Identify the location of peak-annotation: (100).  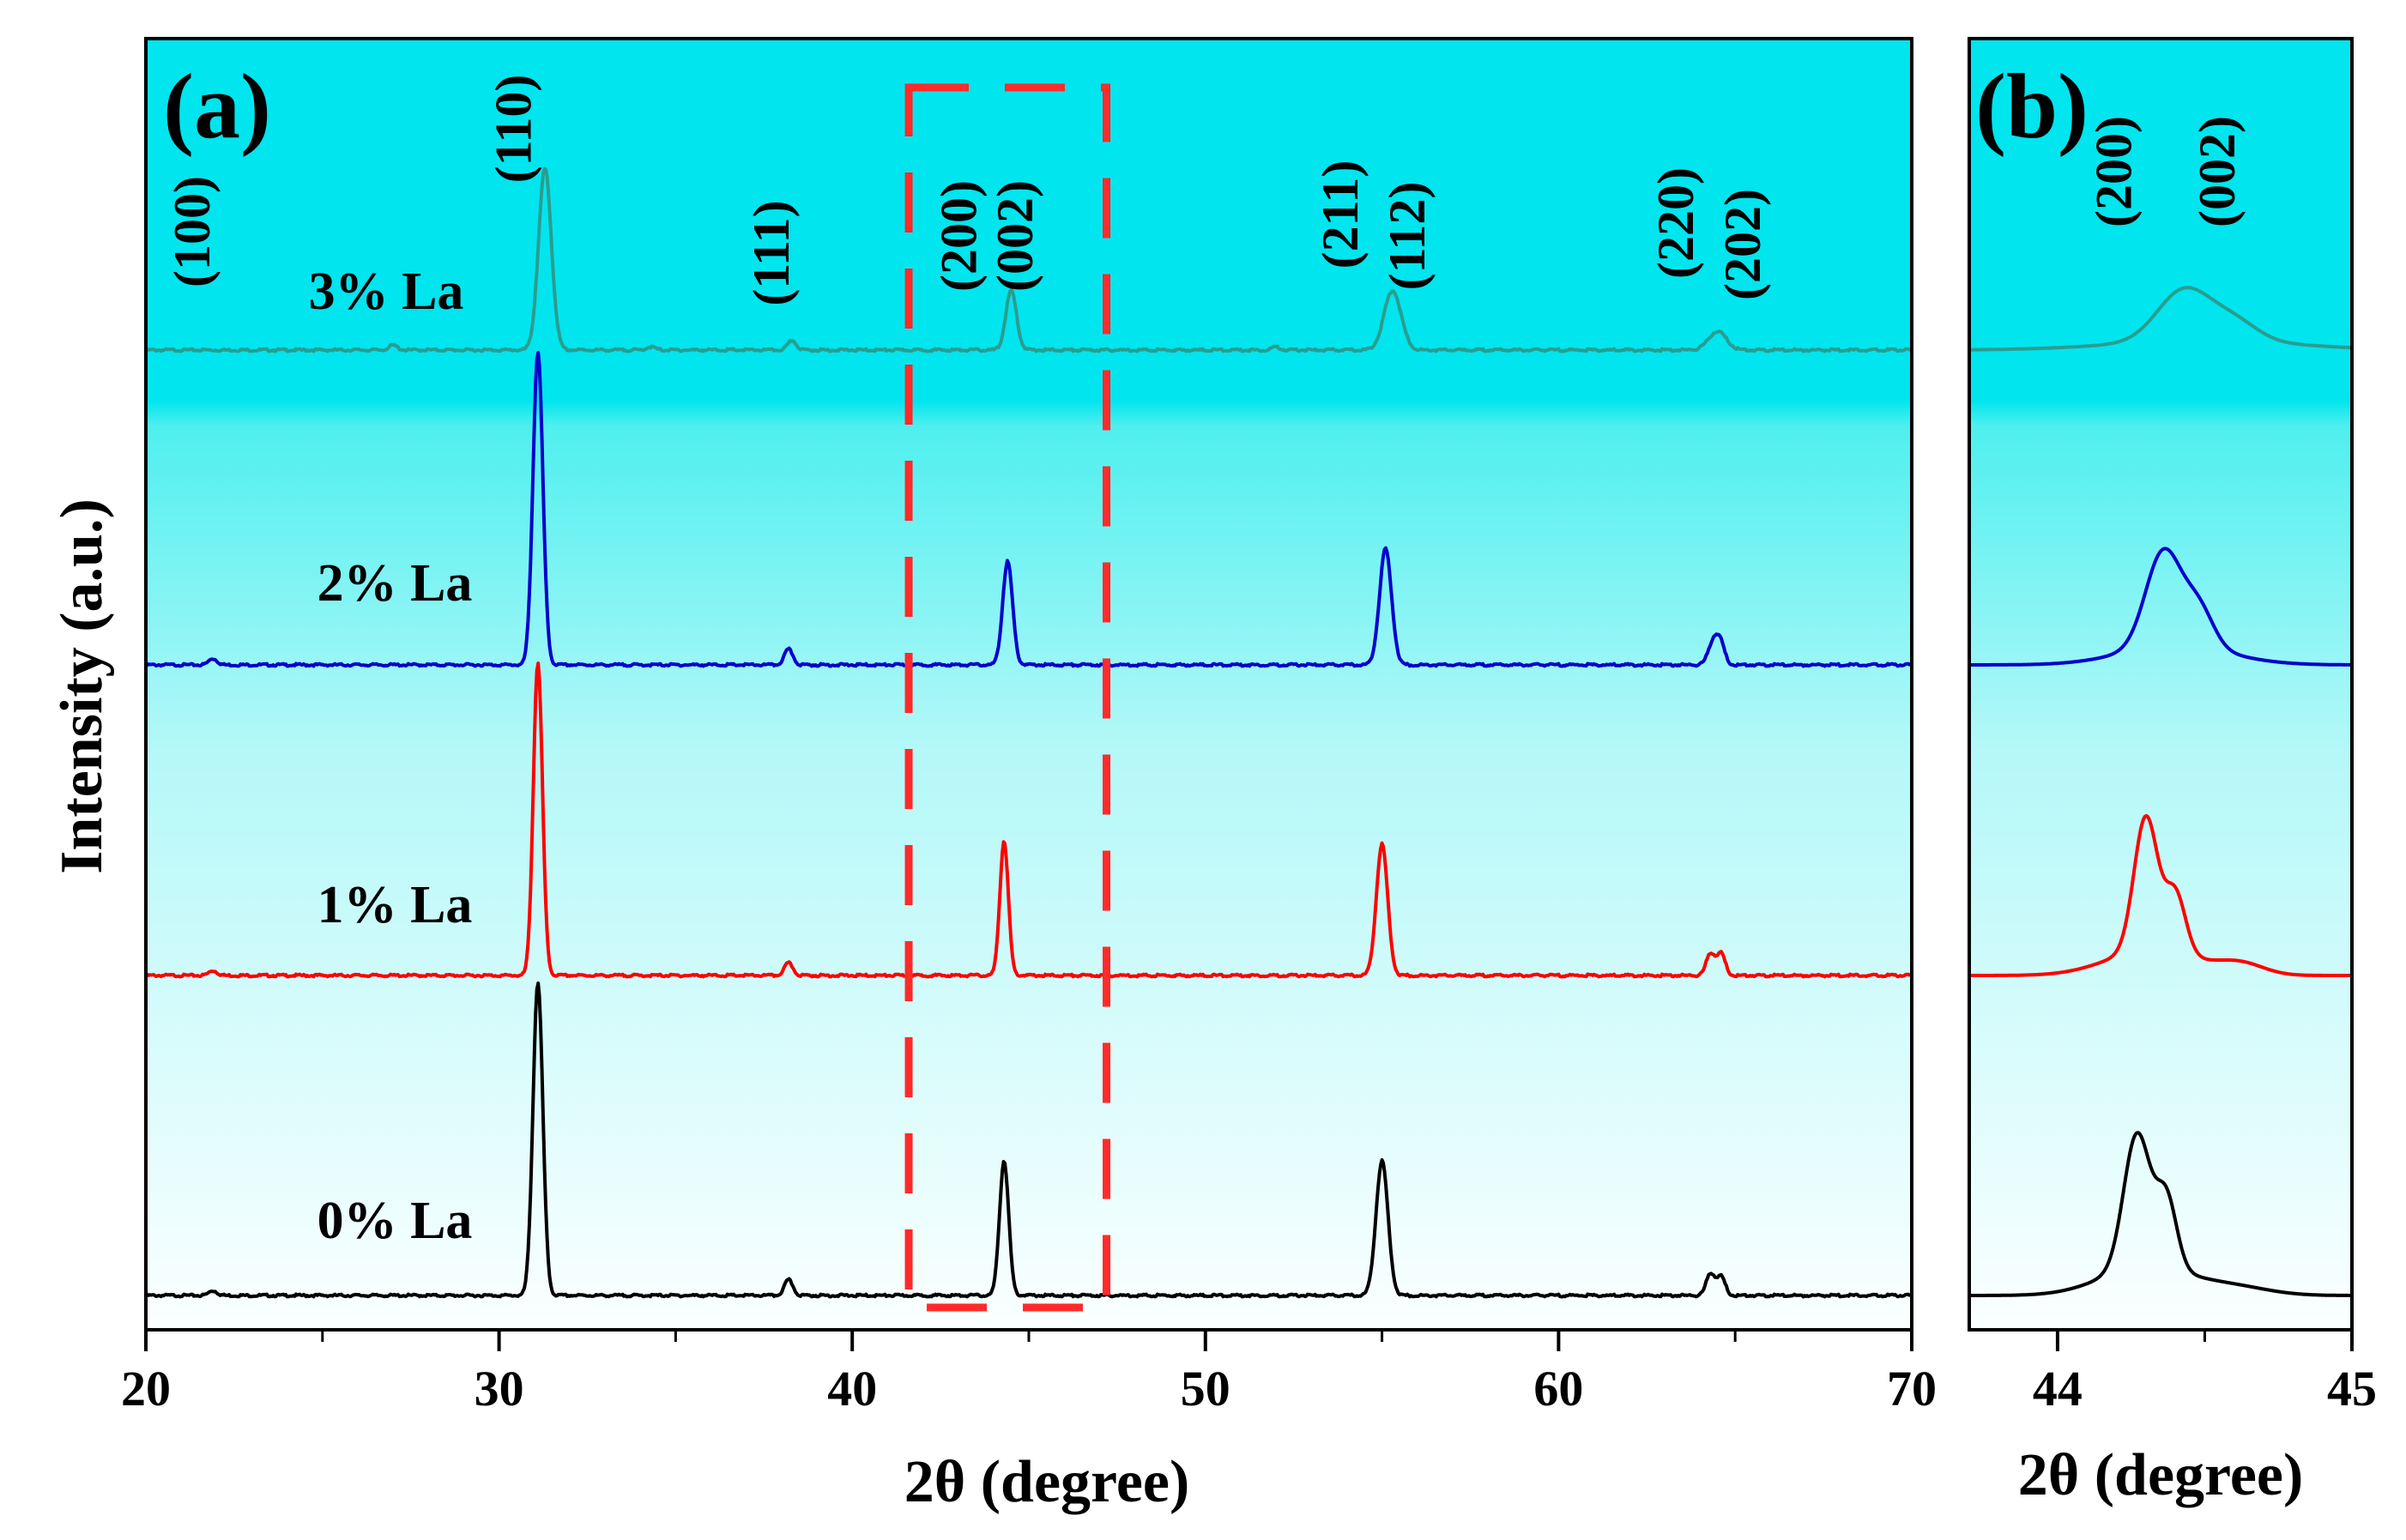
(193, 231).